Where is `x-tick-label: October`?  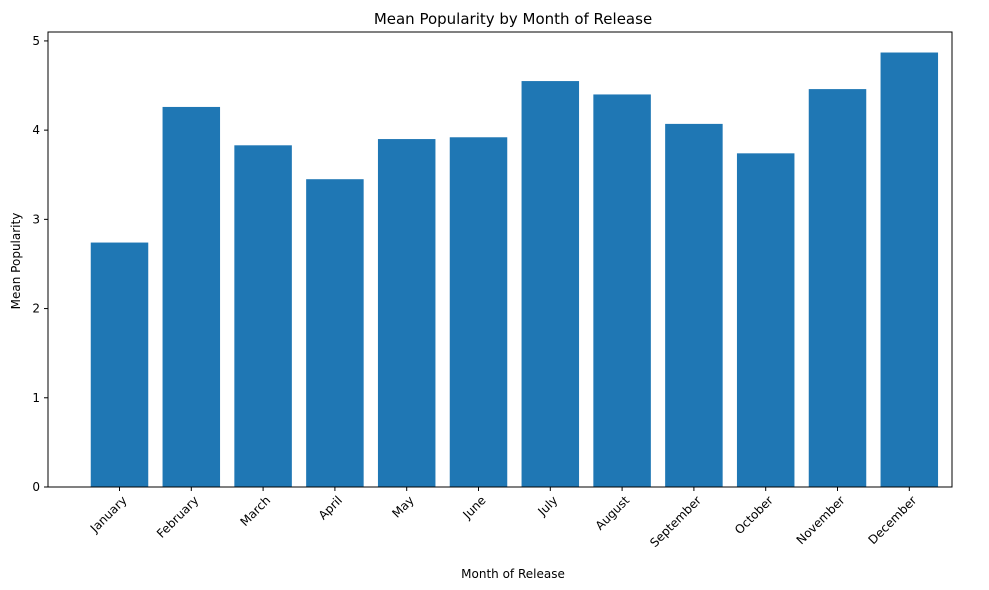 x-tick-label: October is located at coordinates (754, 515).